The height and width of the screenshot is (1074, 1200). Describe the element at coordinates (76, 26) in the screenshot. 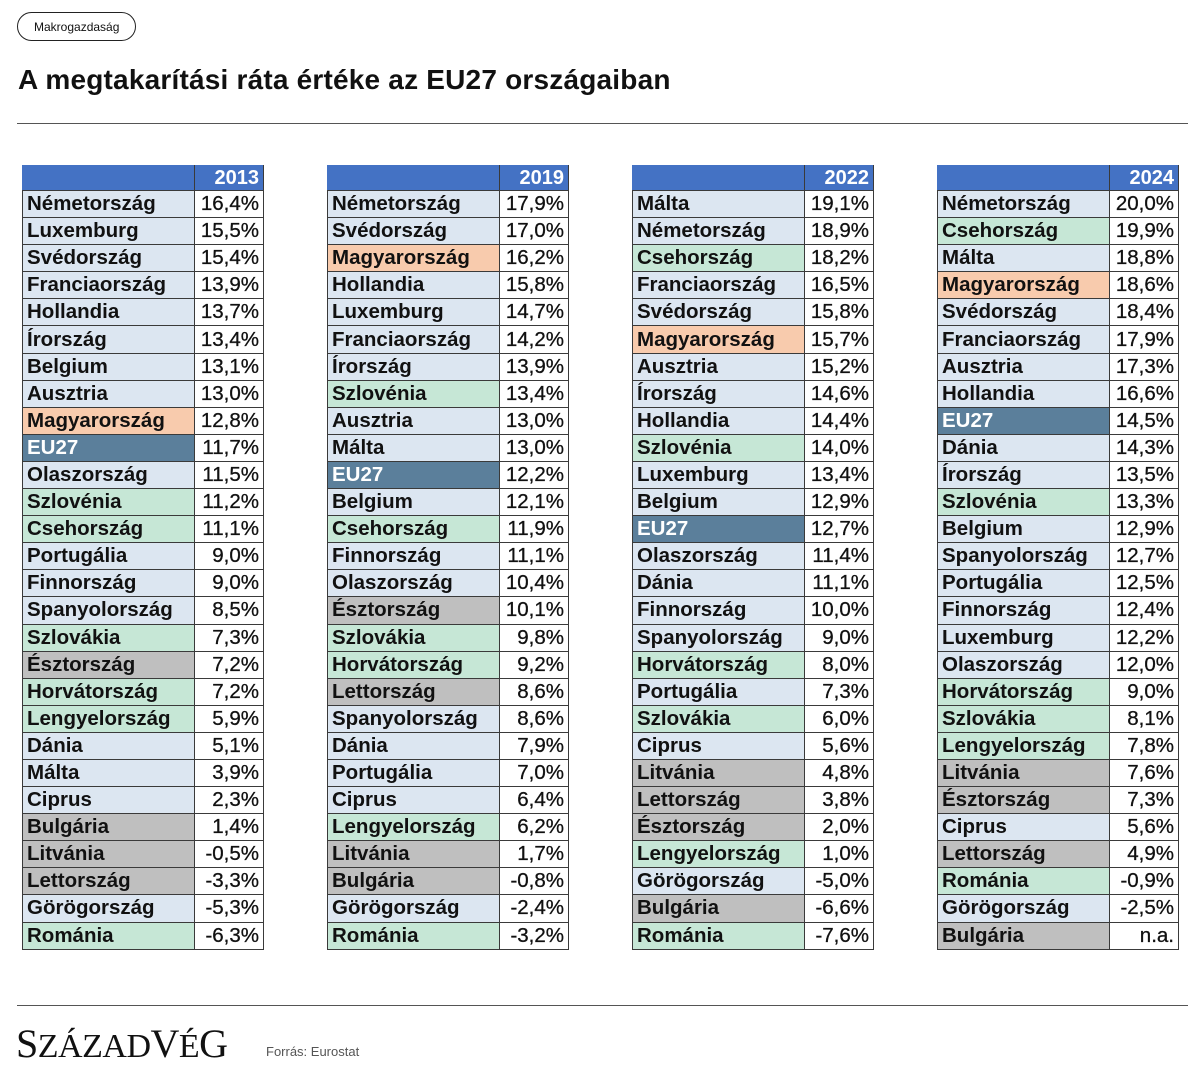

I see `category-tag: Makrogazdaság` at that location.